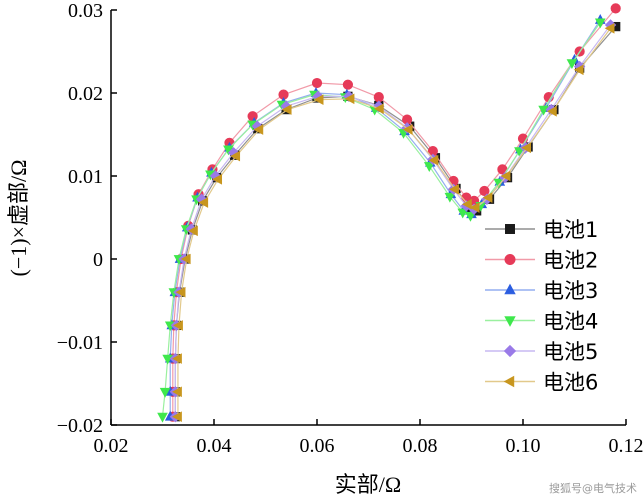 This screenshot has width=643, height=500. Describe the element at coordinates (570, 230) in the screenshot. I see `legend-label: 电池1` at that location.